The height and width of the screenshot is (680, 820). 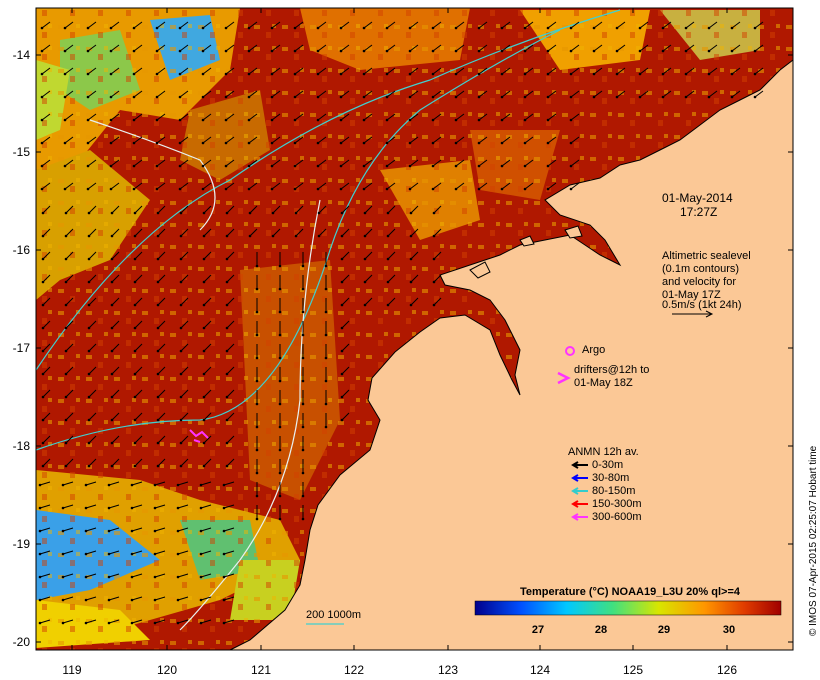 What do you see at coordinates (617, 517) in the screenshot?
I see `depth-legend-label: 300-600m` at bounding box center [617, 517].